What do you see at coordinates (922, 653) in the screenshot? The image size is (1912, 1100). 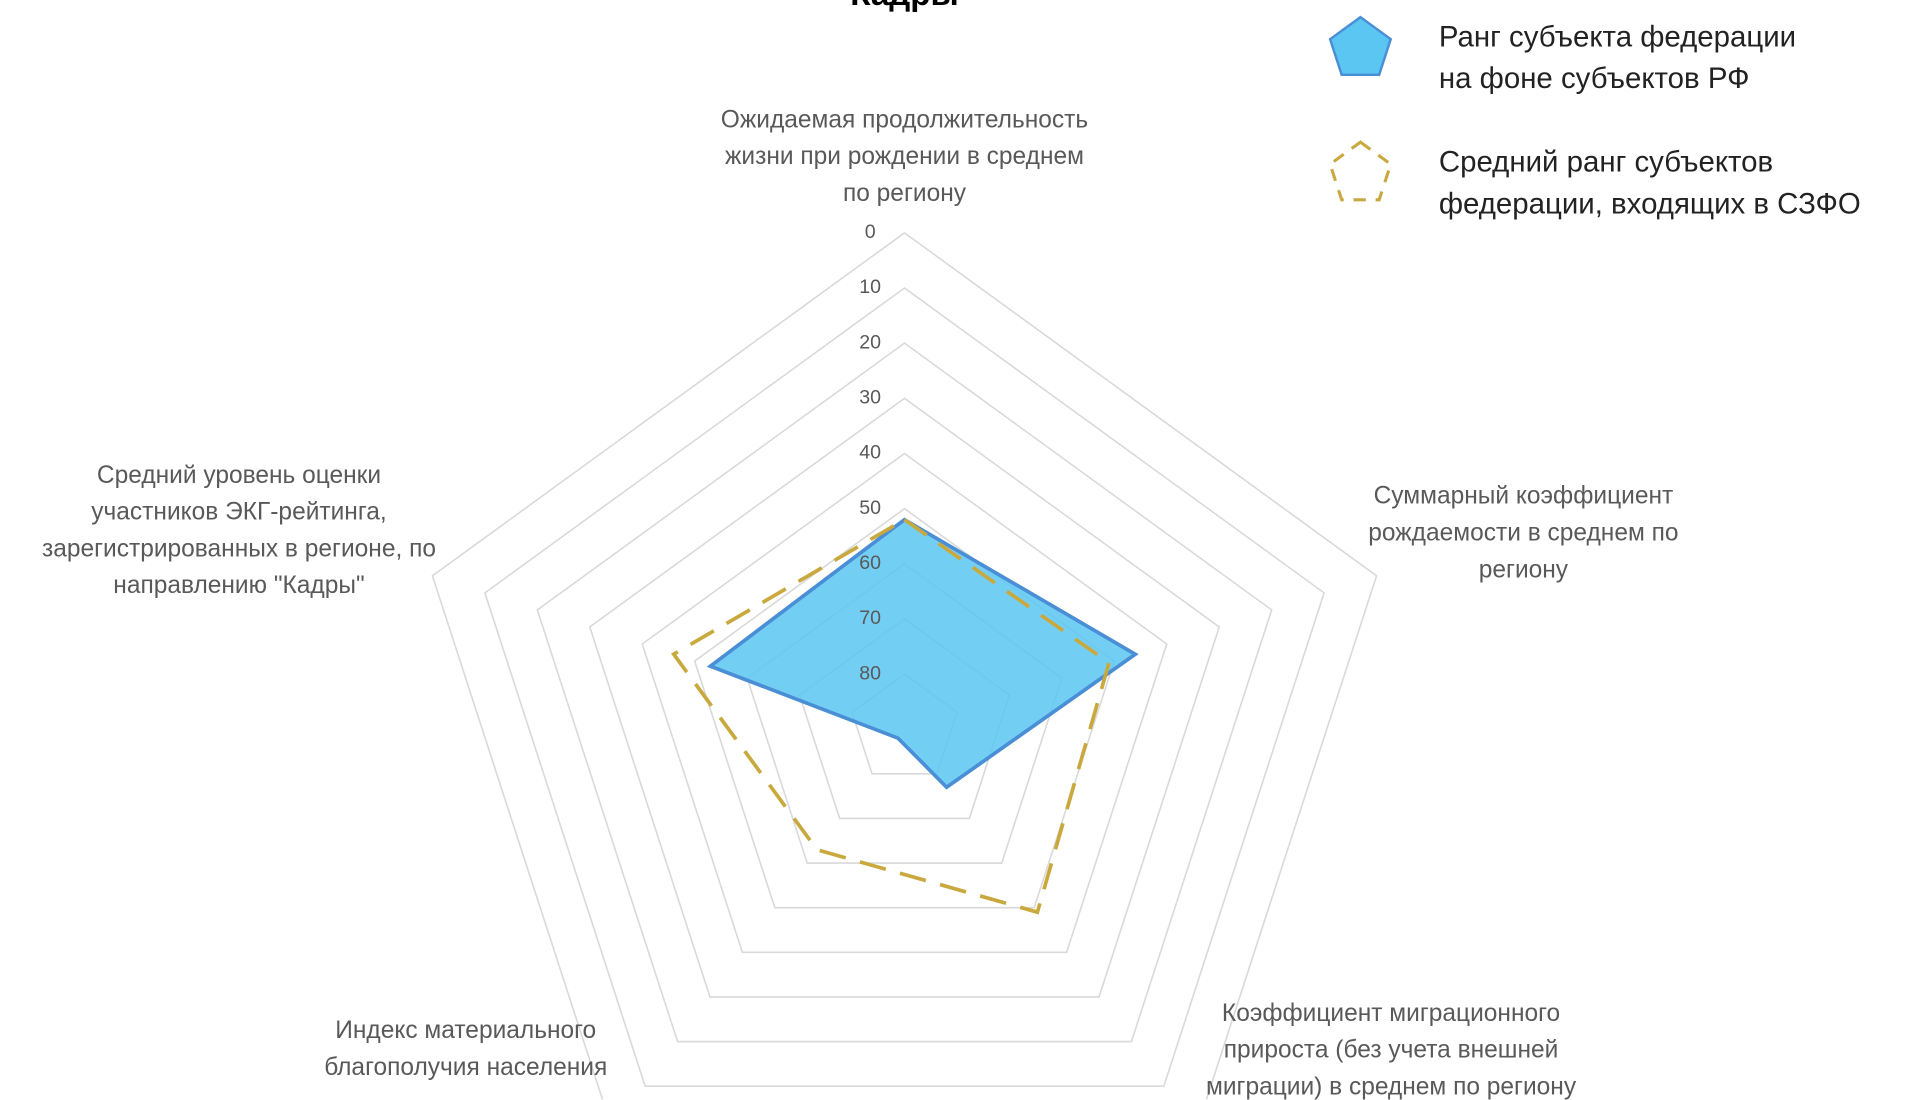 I see `series-area` at bounding box center [922, 653].